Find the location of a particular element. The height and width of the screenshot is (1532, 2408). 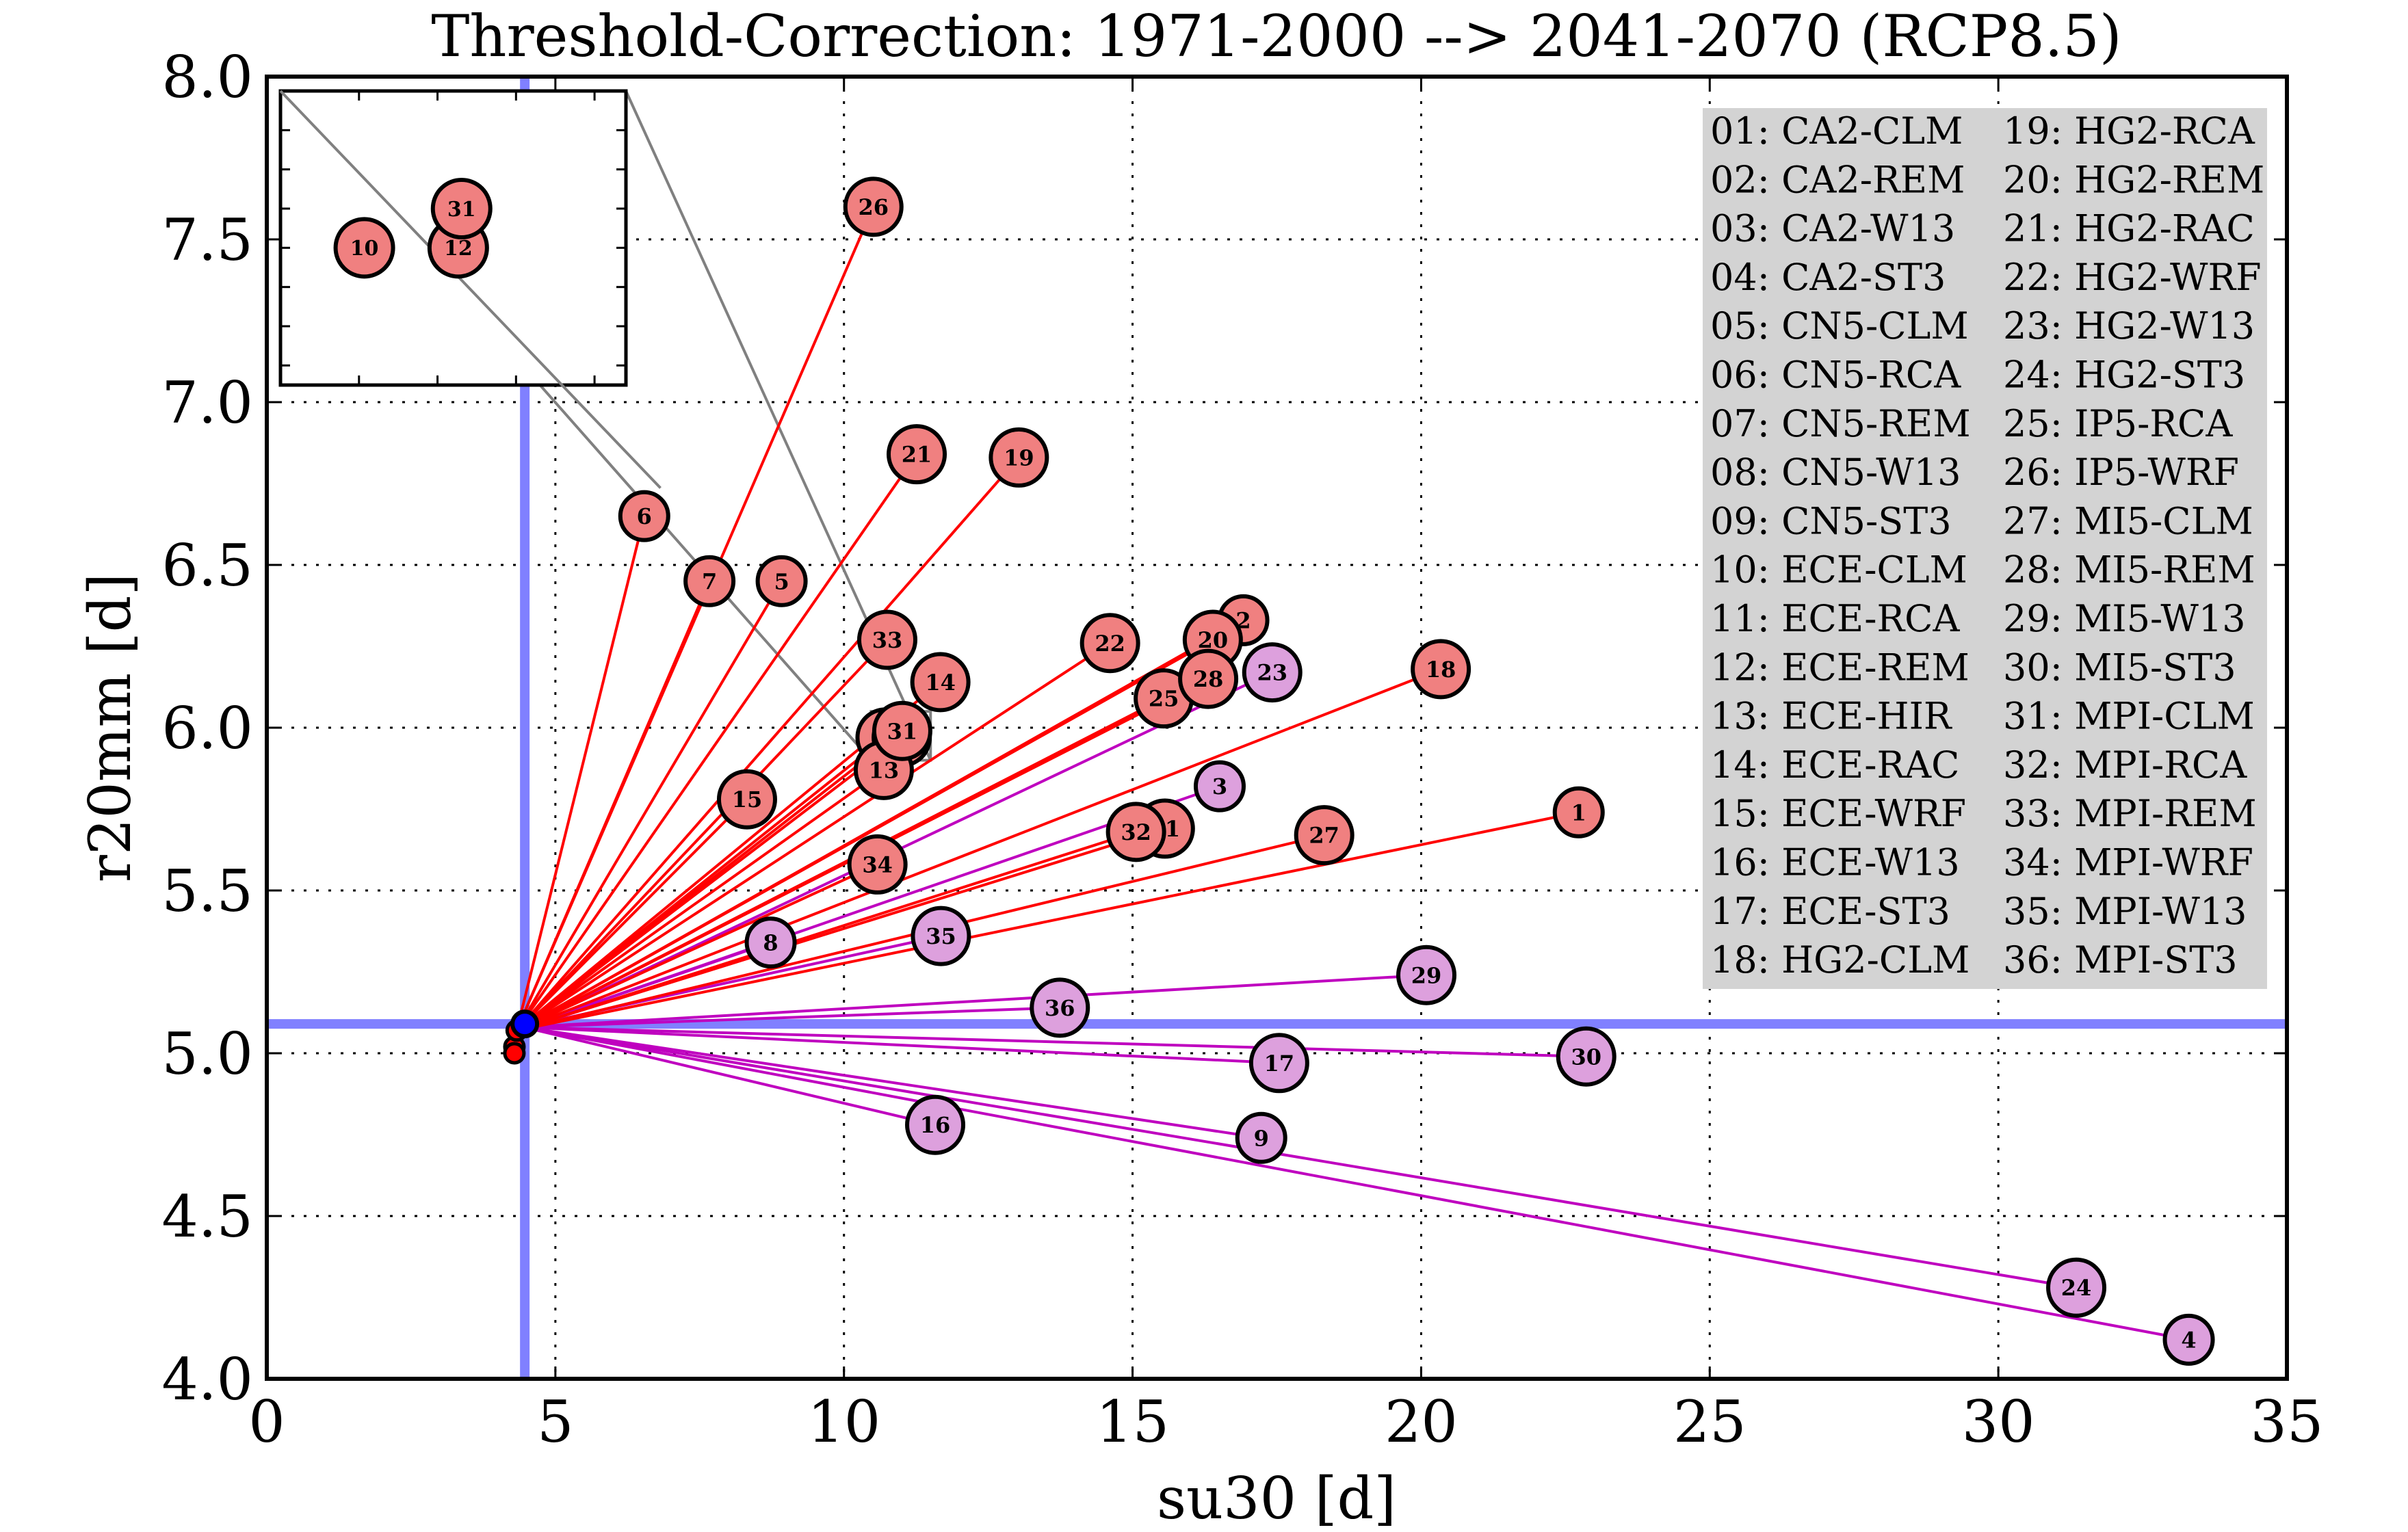

data-point-15: 15 is located at coordinates (746, 799).